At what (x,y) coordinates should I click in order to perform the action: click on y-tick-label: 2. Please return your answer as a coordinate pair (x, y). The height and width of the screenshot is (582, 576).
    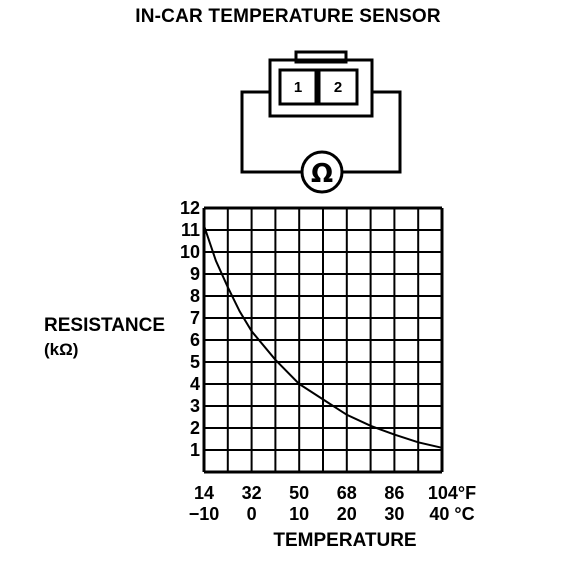
    Looking at the image, I should click on (194, 428).